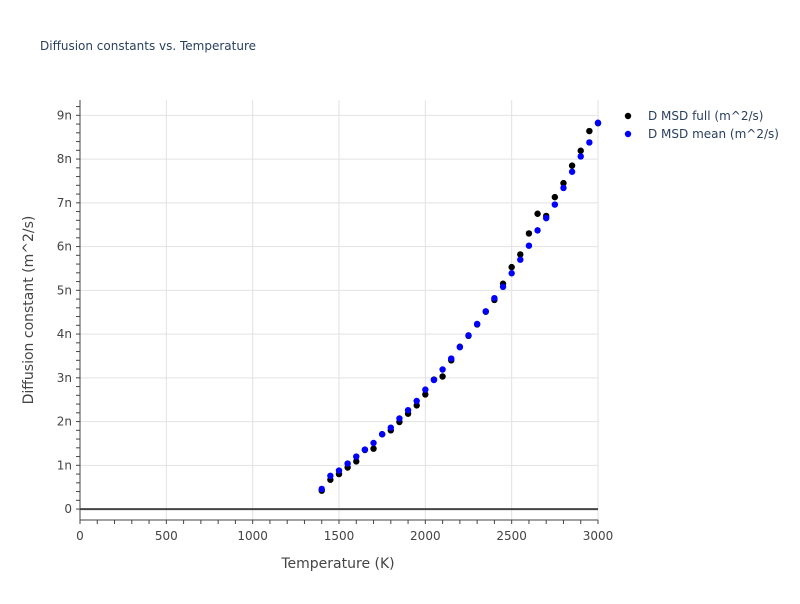 This screenshot has height=604, width=800. What do you see at coordinates (64, 290) in the screenshot?
I see `y-tick-label: 5n` at bounding box center [64, 290].